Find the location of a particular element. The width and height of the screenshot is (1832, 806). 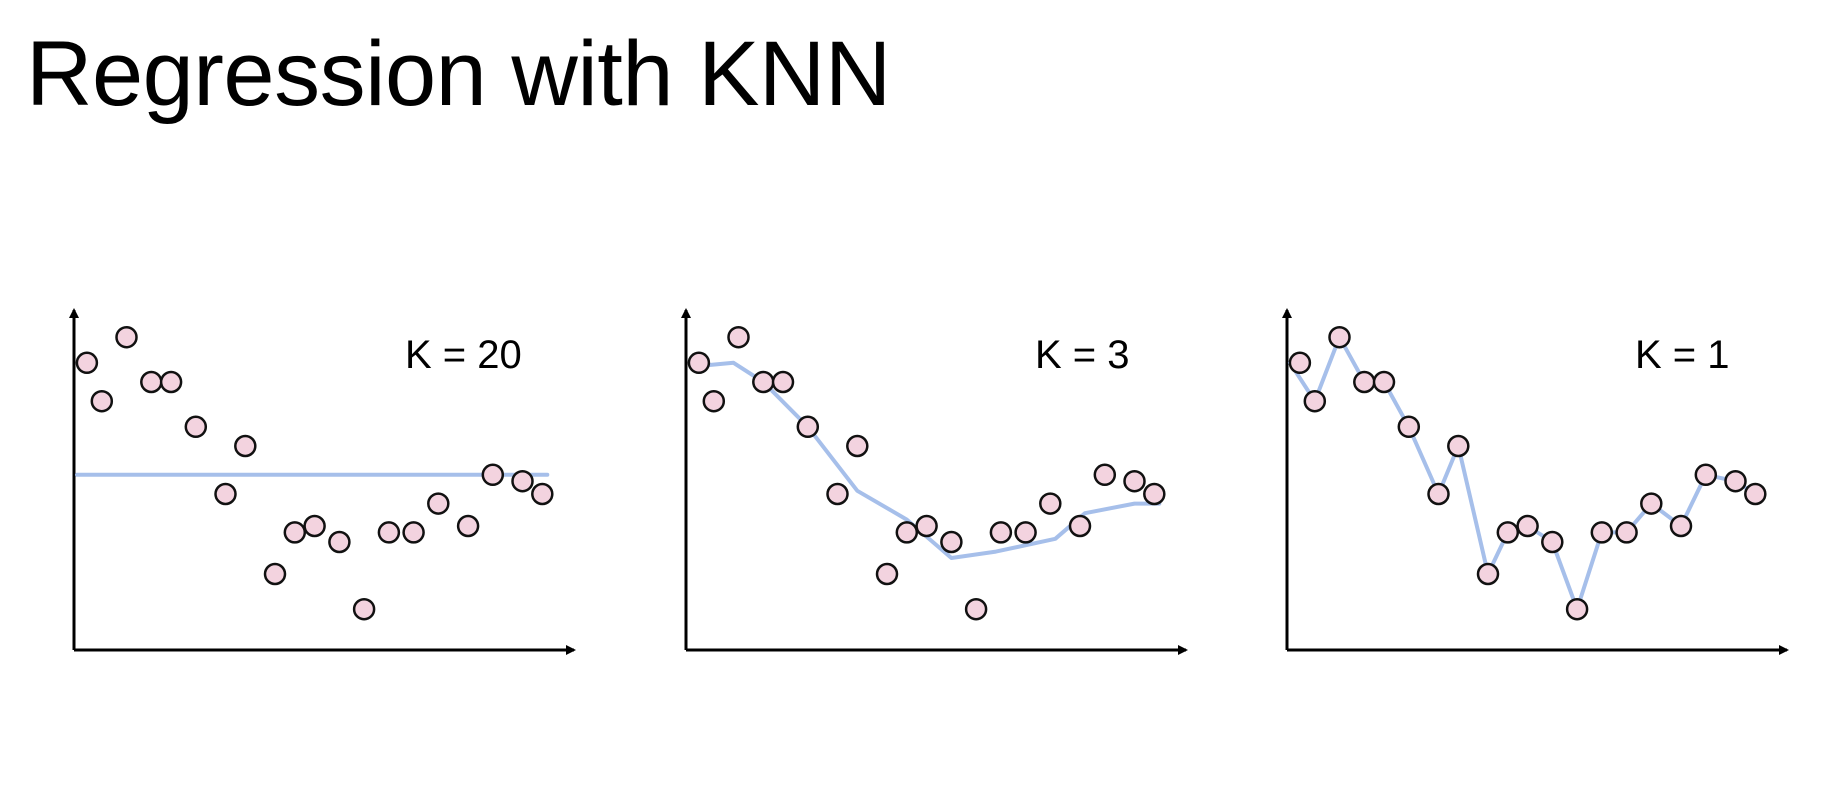

knn-panel-k20: K = 20 is located at coordinates (322, 481).